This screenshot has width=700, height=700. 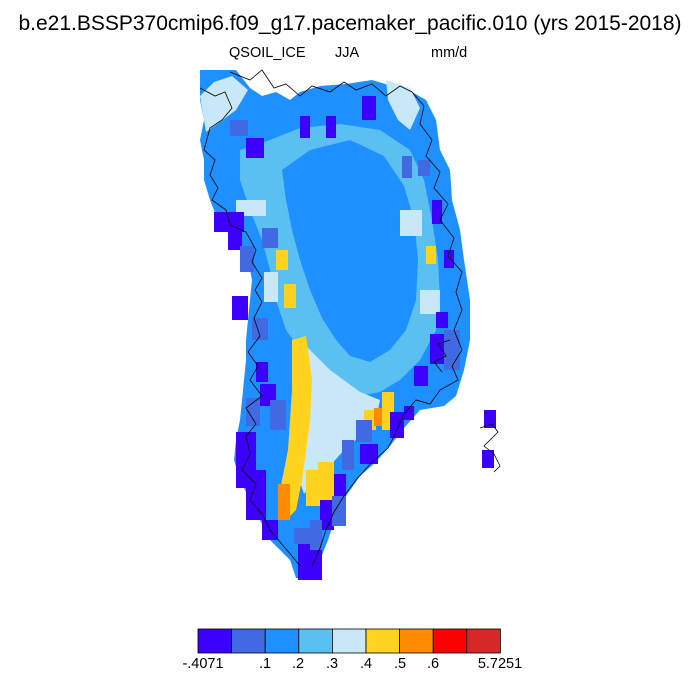 What do you see at coordinates (271, 287) in the screenshot?
I see `map-w-pale2` at bounding box center [271, 287].